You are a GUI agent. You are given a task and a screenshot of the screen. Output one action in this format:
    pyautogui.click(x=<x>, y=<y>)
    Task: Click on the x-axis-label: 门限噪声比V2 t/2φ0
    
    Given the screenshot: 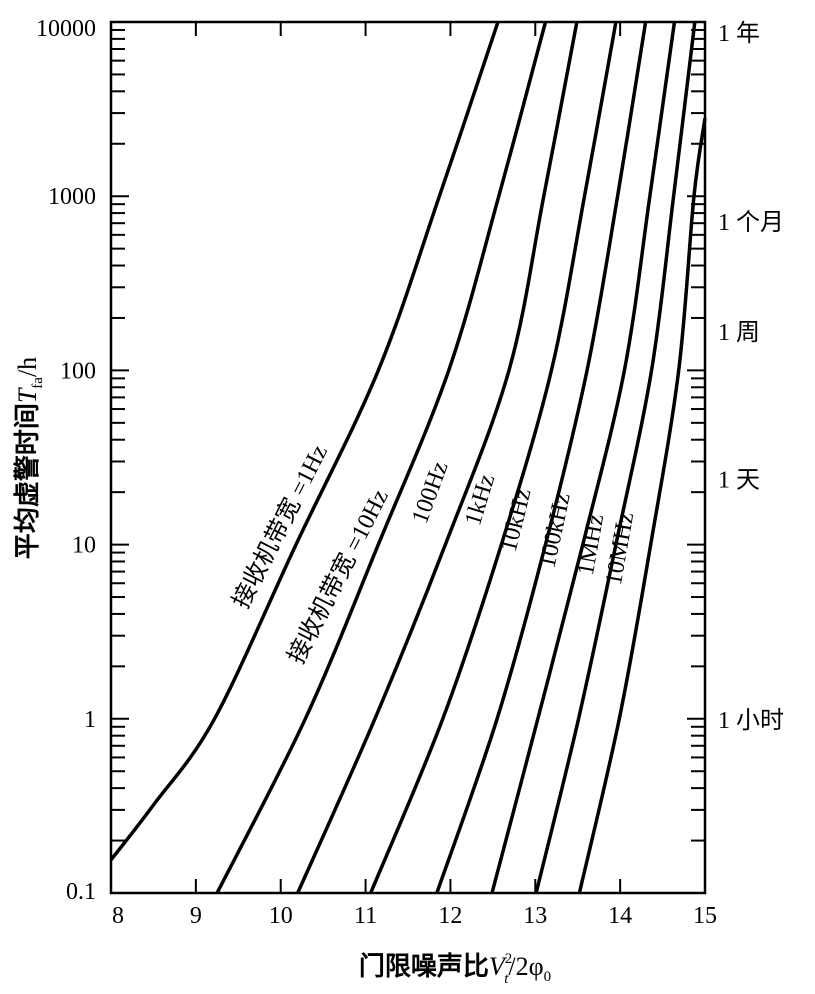 What is the action you would take?
    pyautogui.click(x=455, y=969)
    